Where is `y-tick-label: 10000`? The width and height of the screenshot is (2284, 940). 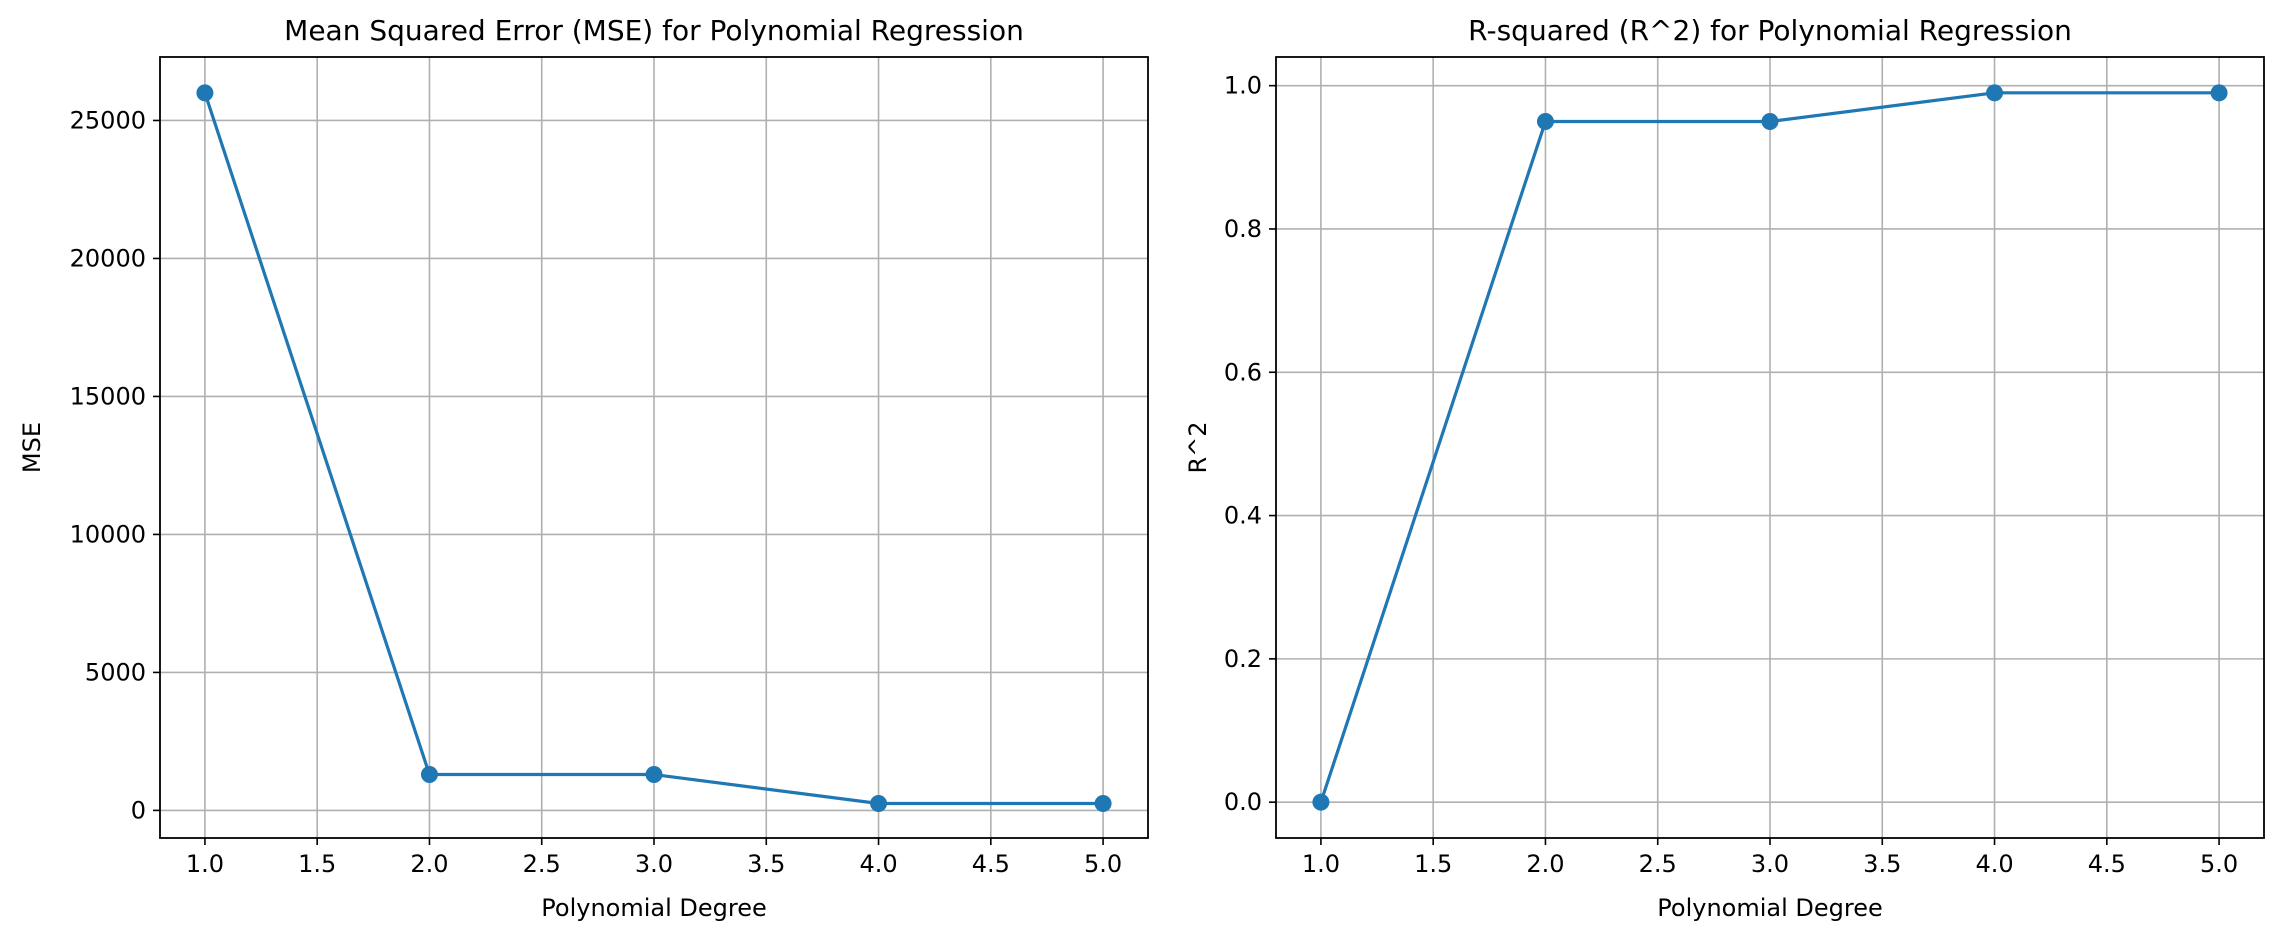 y-tick-label: 10000 is located at coordinates (108, 534).